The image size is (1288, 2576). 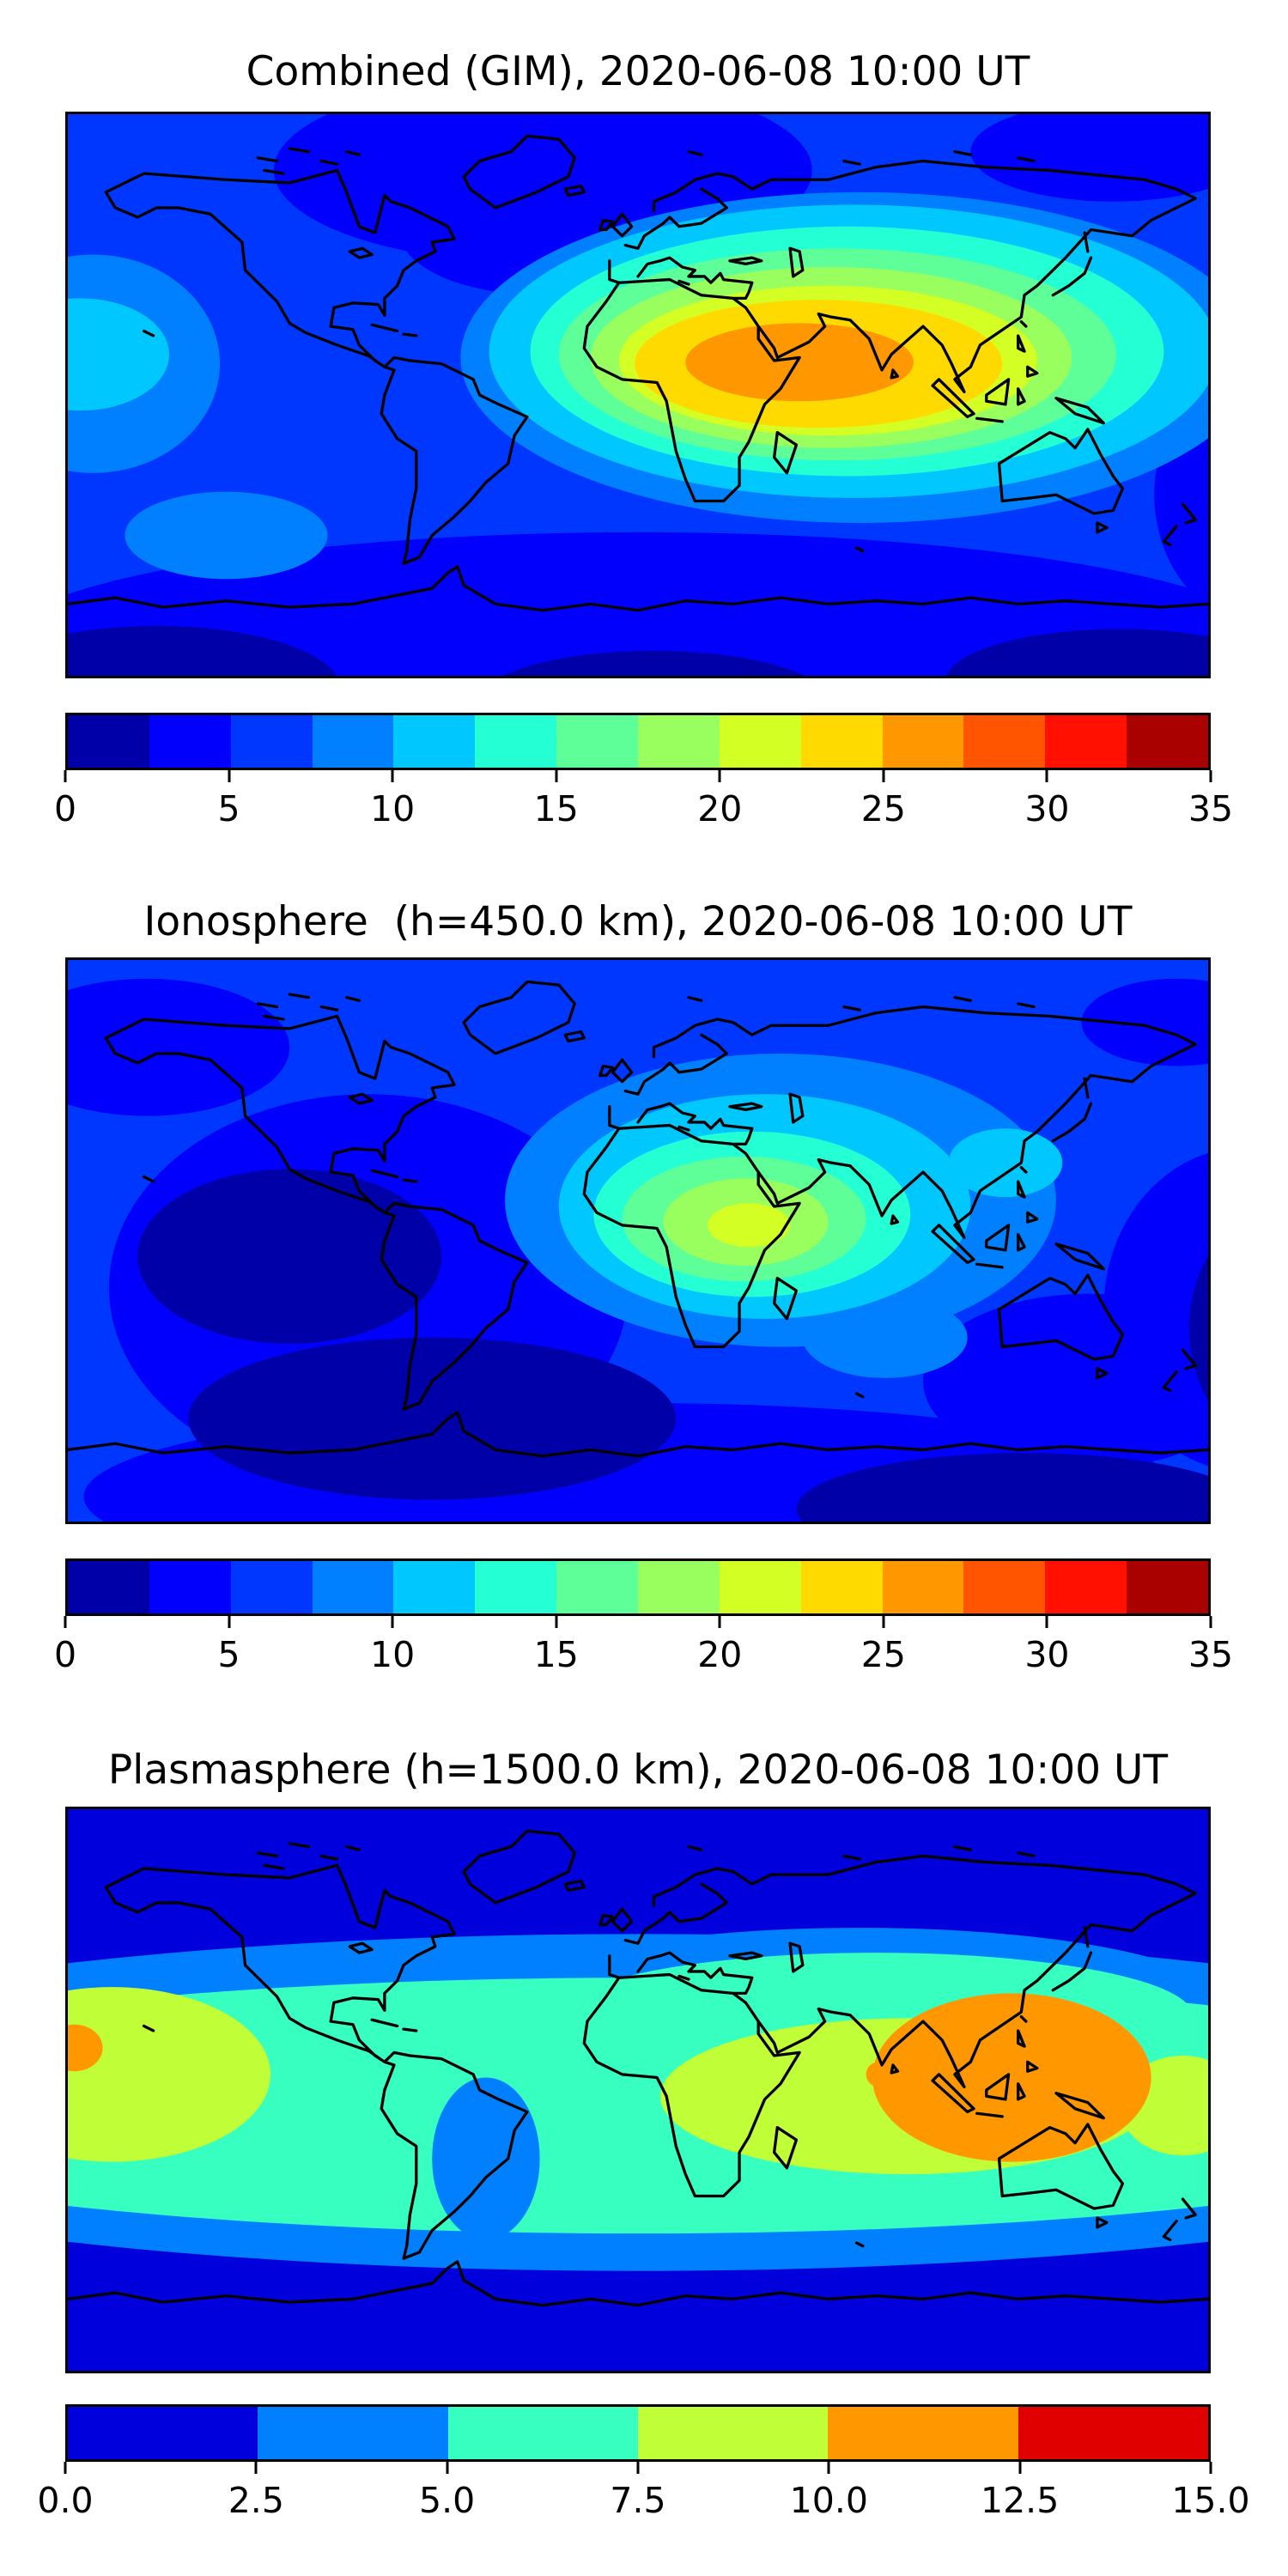 What do you see at coordinates (643, 808) in the screenshot?
I see `colorbar-labels-combined: 0 5 10 15 20 25 30 35` at bounding box center [643, 808].